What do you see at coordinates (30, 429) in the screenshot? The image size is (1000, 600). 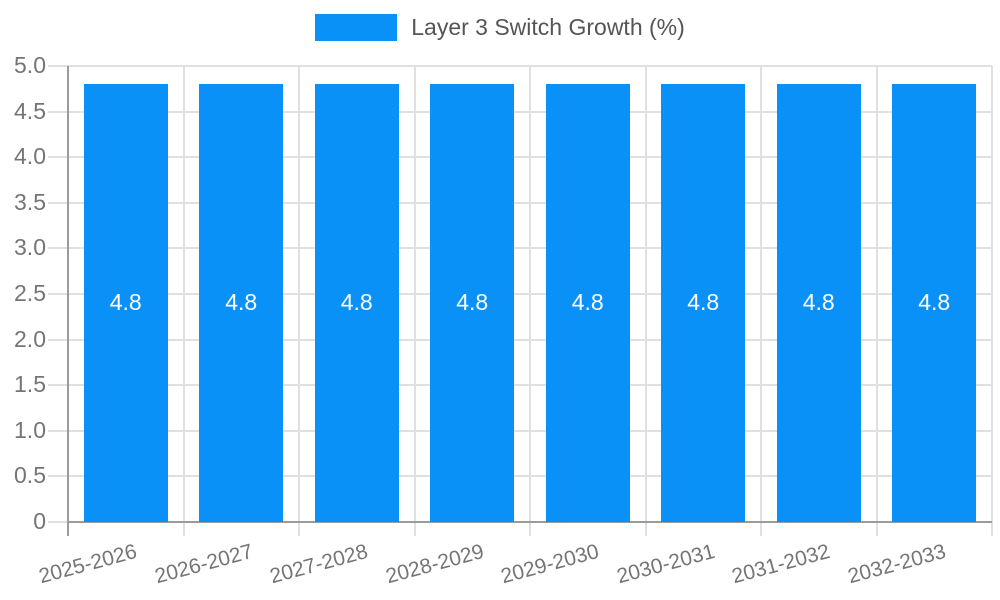 I see `y-tick-label: 1.0` at bounding box center [30, 429].